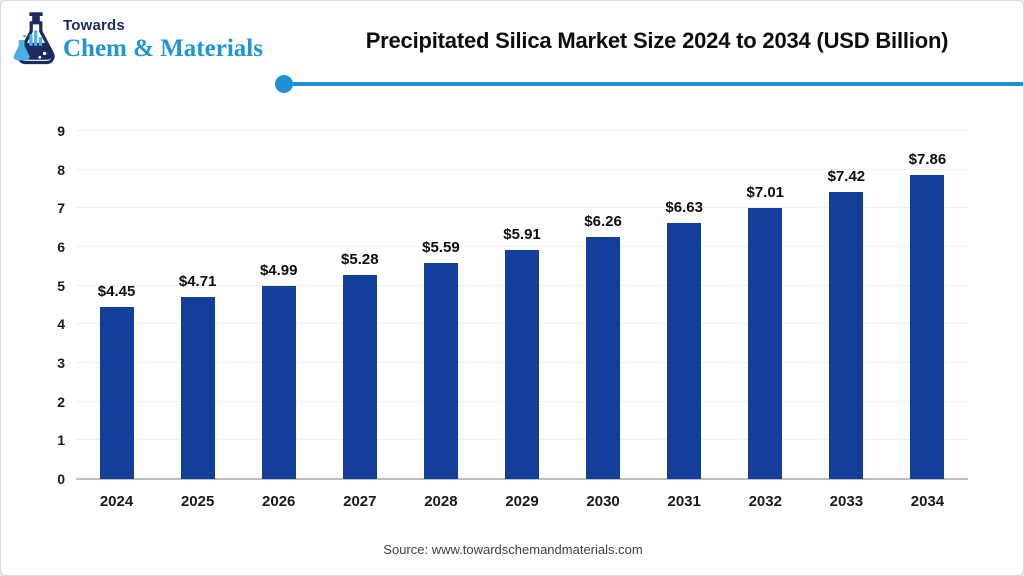 The image size is (1024, 576). Describe the element at coordinates (657, 84) in the screenshot. I see `accent-rule` at that location.